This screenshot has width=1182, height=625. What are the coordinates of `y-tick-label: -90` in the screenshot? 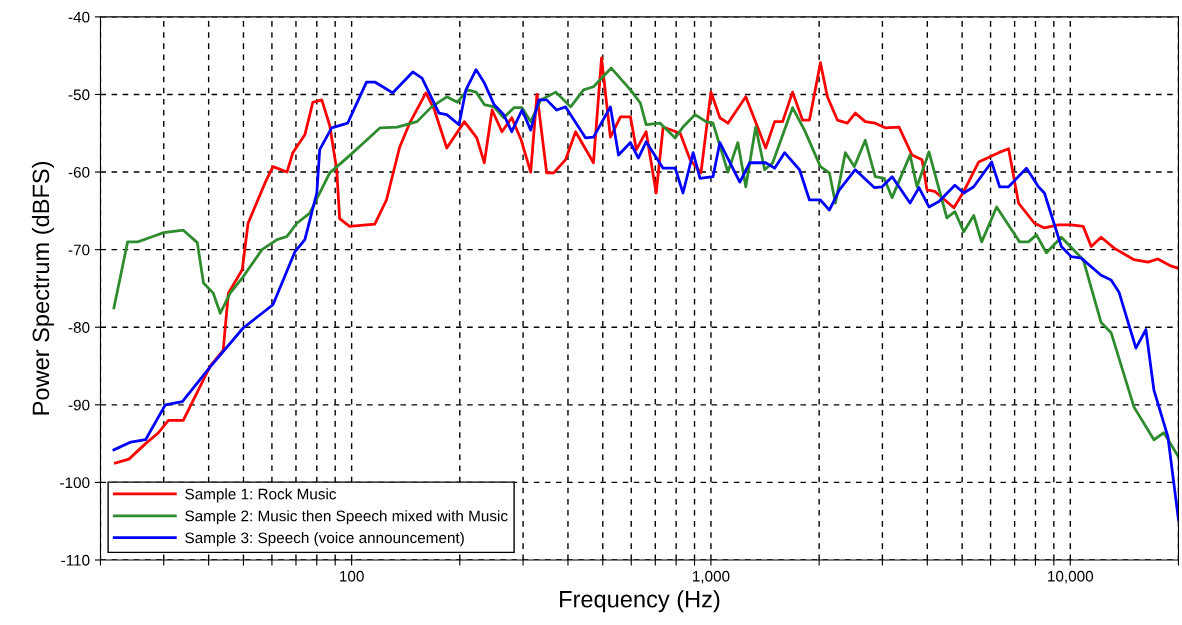 It's located at (79, 405).